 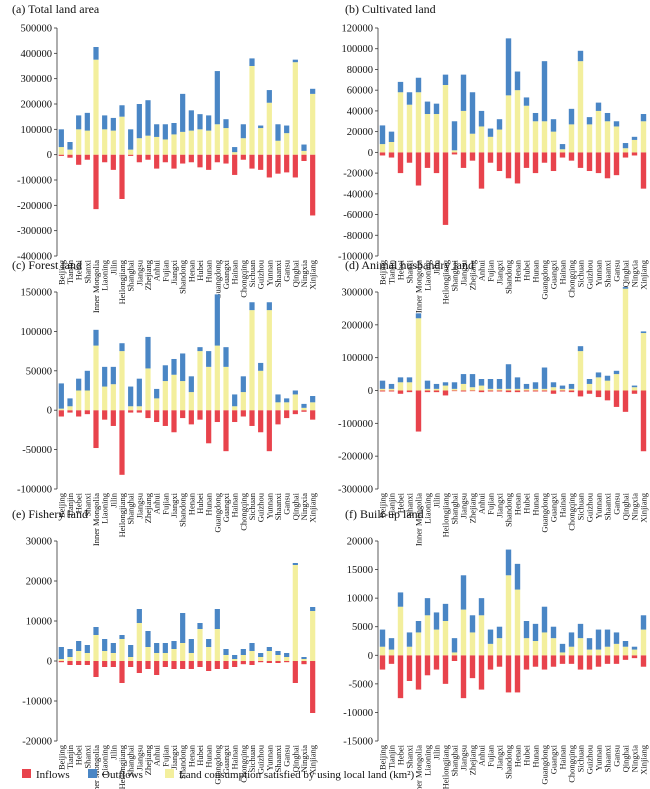 What do you see at coordinates (26, 773) in the screenshot?
I see `legend-swatch-inflows` at bounding box center [26, 773].